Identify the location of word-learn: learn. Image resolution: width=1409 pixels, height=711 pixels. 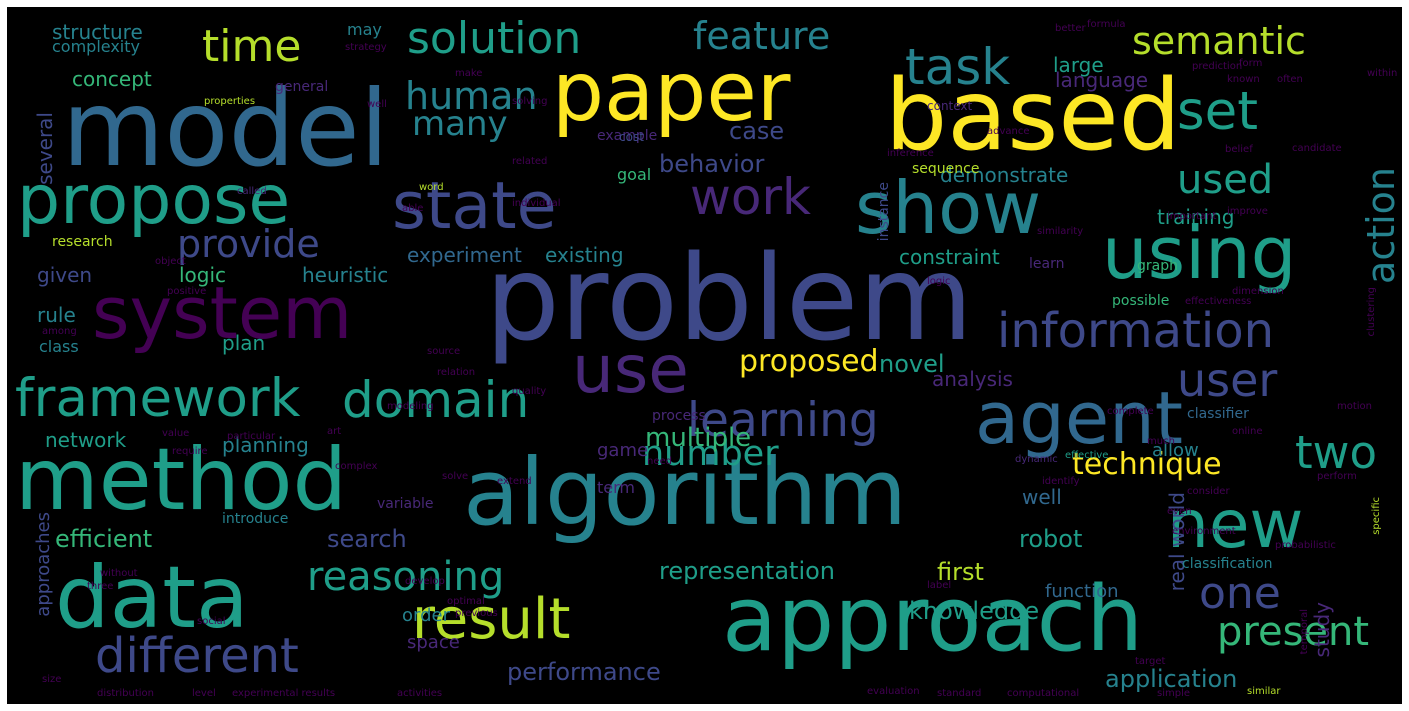
(1047, 264).